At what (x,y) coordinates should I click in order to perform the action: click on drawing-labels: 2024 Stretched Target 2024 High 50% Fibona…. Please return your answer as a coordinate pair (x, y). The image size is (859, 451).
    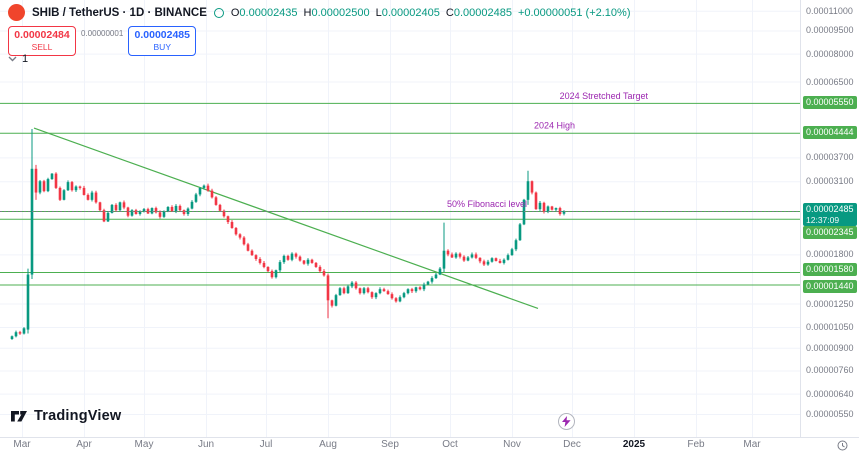
    Looking at the image, I should click on (548, 150).